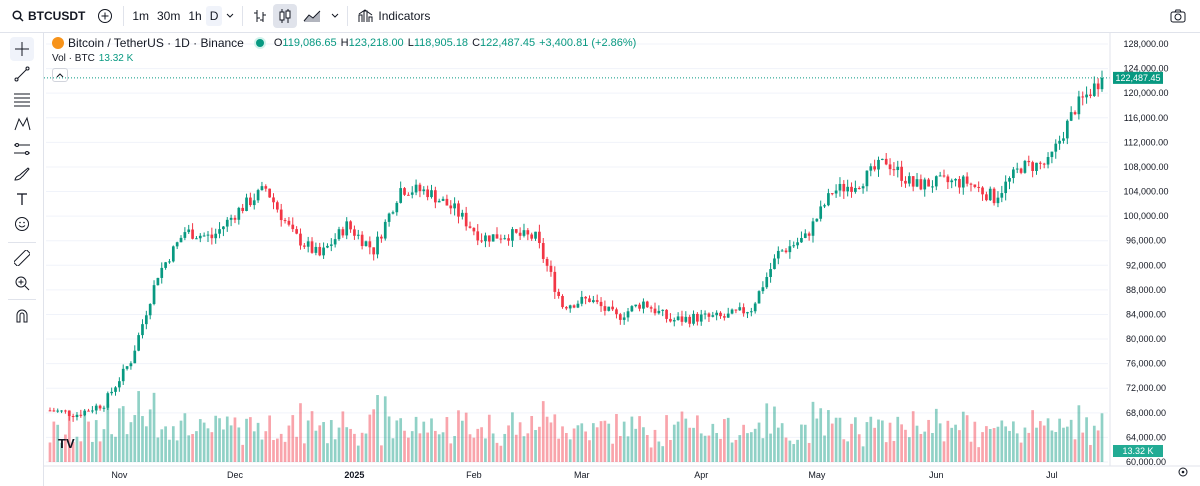 This screenshot has height=486, width=1200. What do you see at coordinates (22, 149) in the screenshot?
I see `projection-tool` at bounding box center [22, 149].